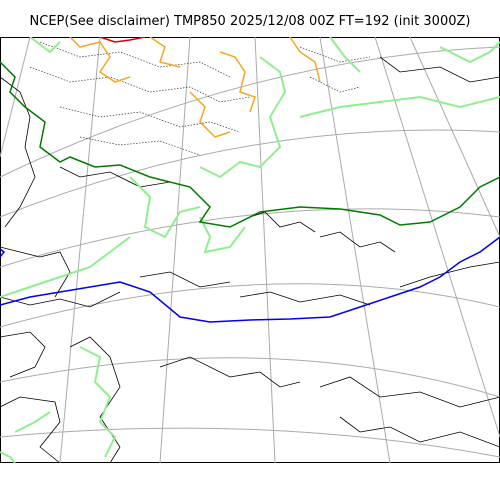 The image size is (500, 500). I want to click on contour-red, so click(122, 40).